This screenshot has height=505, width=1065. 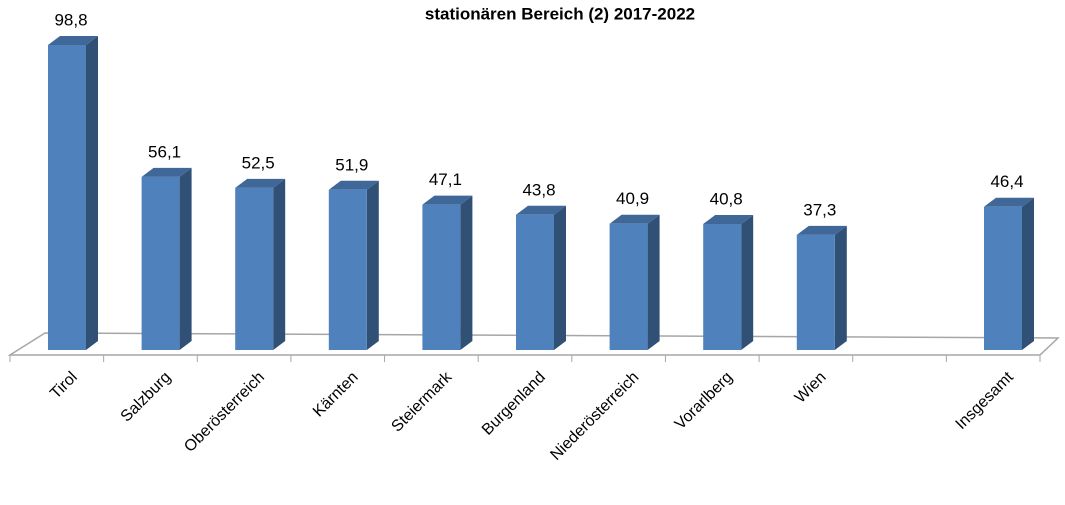 I want to click on x-tick-label: Steiermark, so click(x=421, y=401).